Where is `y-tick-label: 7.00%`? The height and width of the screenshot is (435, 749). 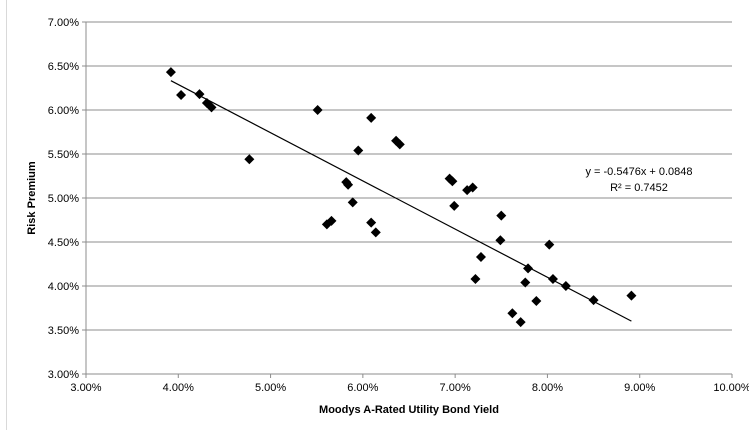
y-tick-label: 7.00% is located at coordinates (63, 23).